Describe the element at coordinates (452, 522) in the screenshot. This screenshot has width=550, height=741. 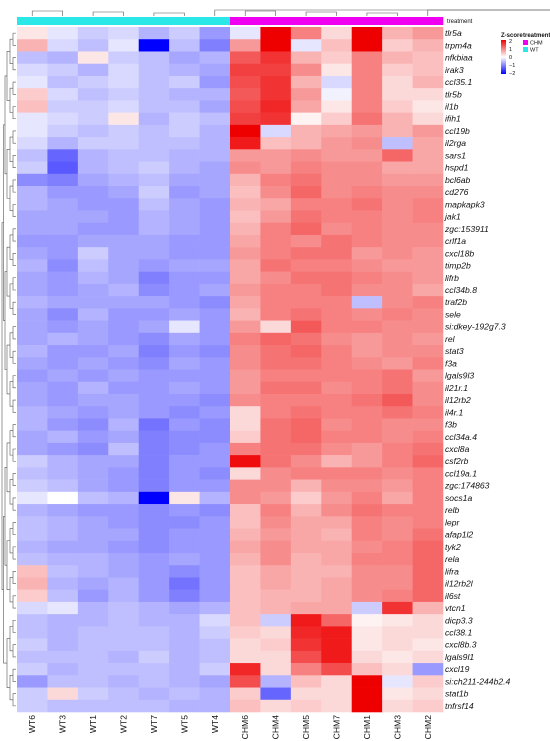
I see `gene-label: lepr` at that location.